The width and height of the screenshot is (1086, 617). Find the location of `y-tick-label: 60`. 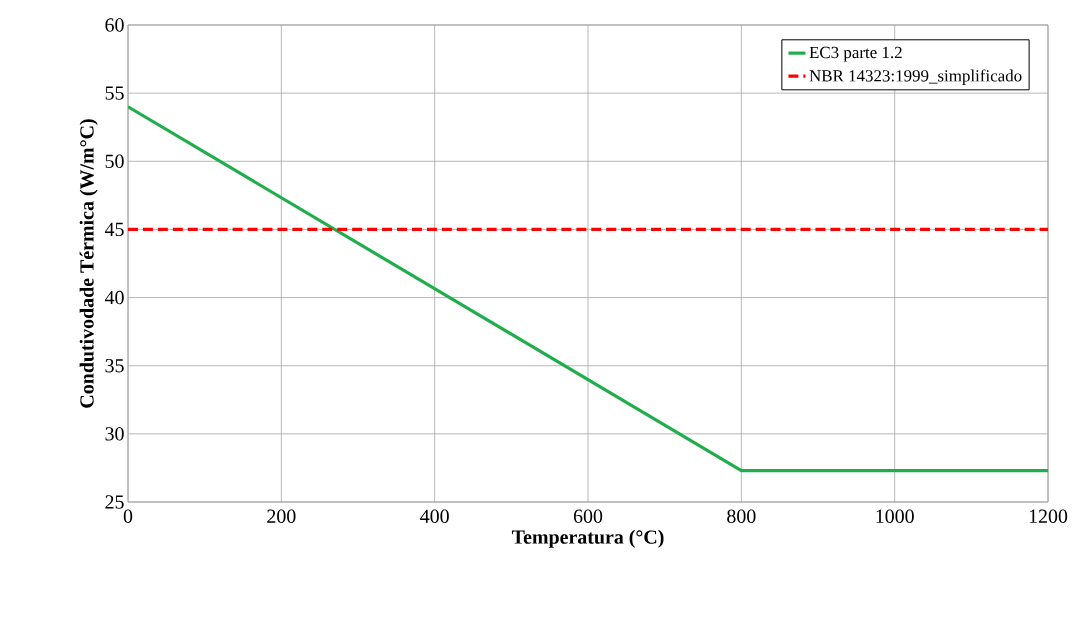

y-tick-label: 60 is located at coordinates (114, 25).